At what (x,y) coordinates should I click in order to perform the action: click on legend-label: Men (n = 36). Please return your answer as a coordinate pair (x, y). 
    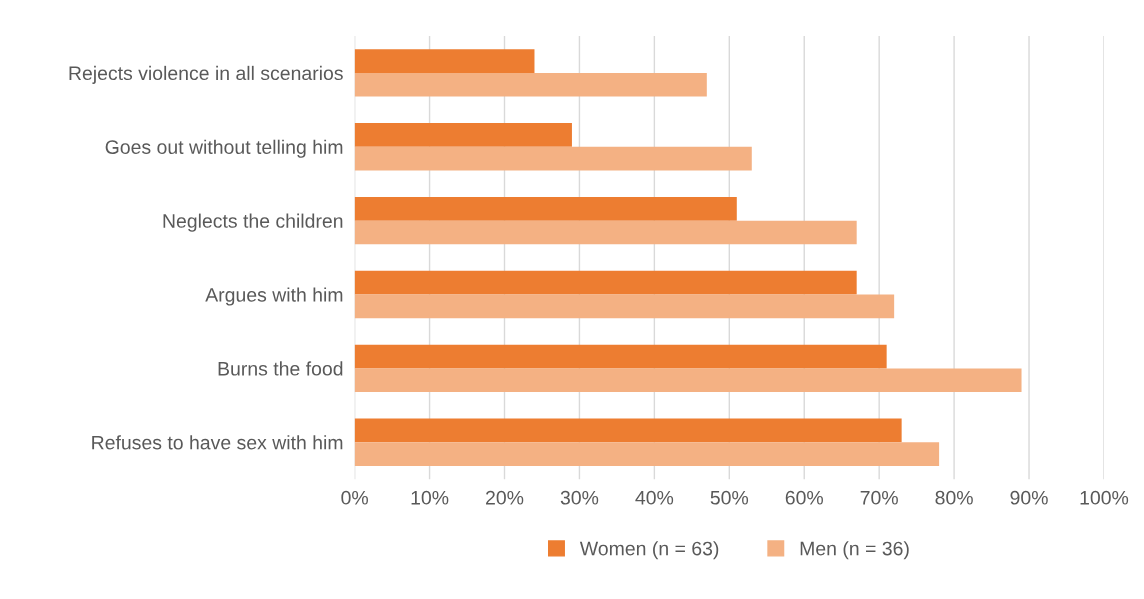
    Looking at the image, I should click on (854, 550).